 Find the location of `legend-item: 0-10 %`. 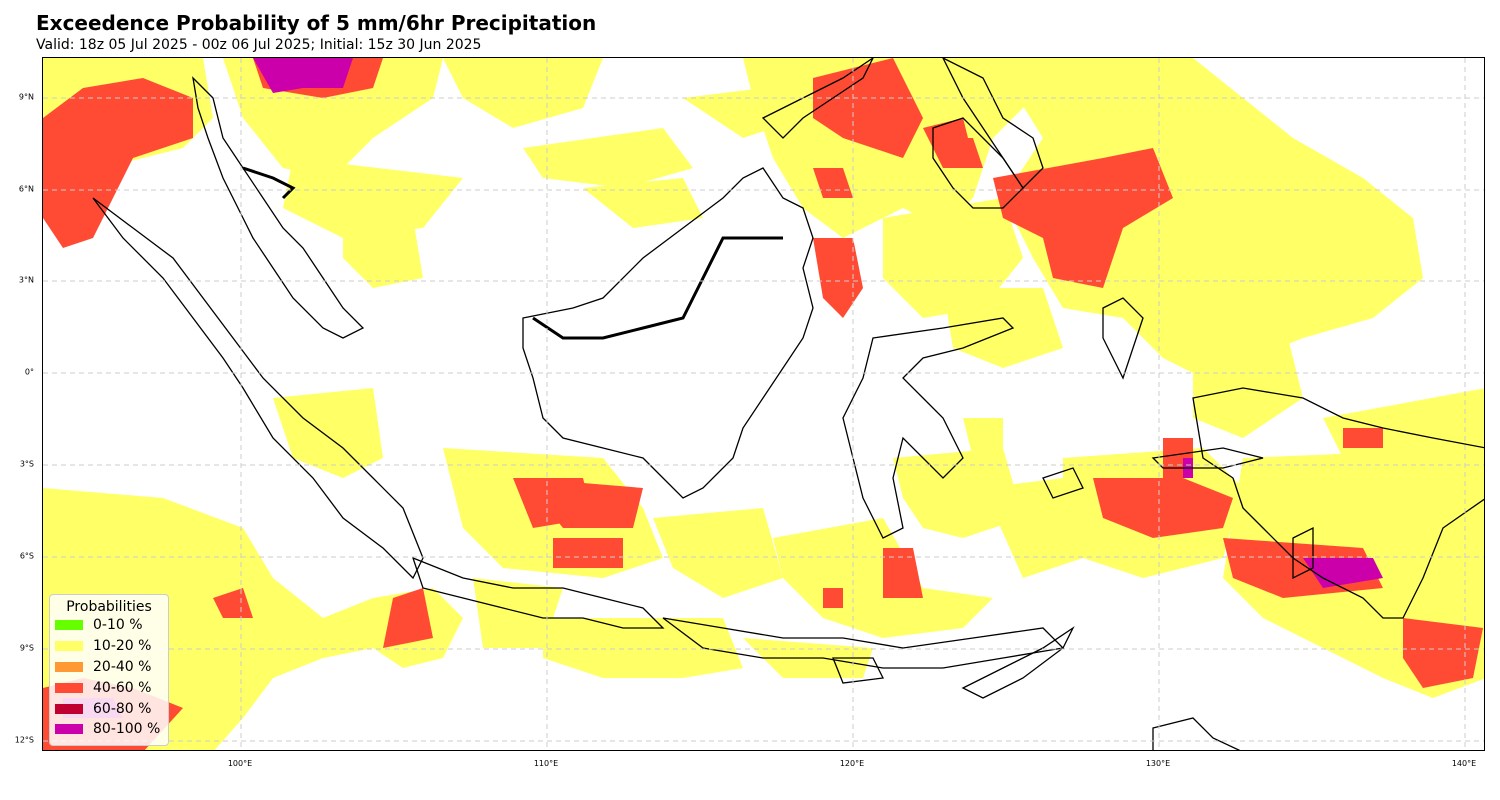

legend-item: 0-10 % is located at coordinates (109, 625).